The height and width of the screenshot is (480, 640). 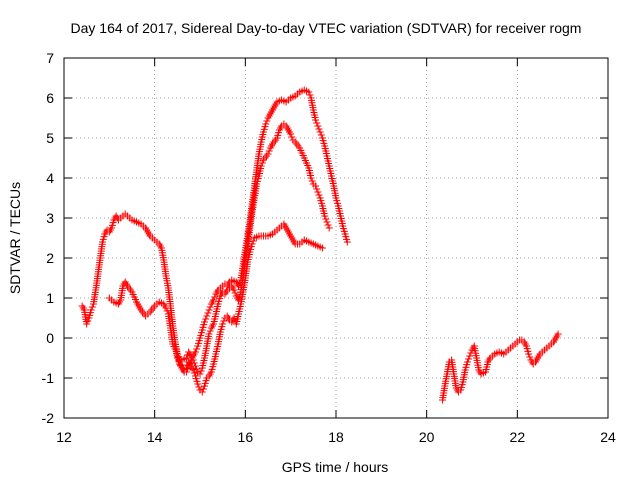 What do you see at coordinates (50, 298) in the screenshot?
I see `y-tick-label: 1` at bounding box center [50, 298].